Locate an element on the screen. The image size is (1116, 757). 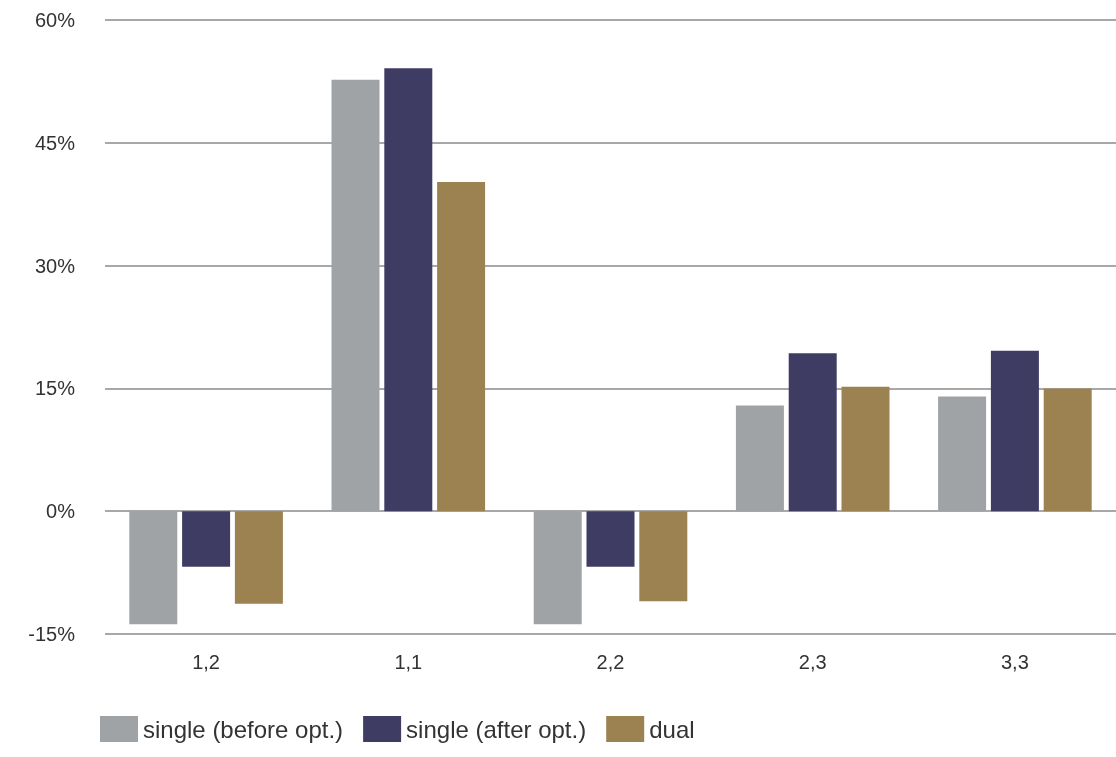
legend-label: dual is located at coordinates (672, 729).